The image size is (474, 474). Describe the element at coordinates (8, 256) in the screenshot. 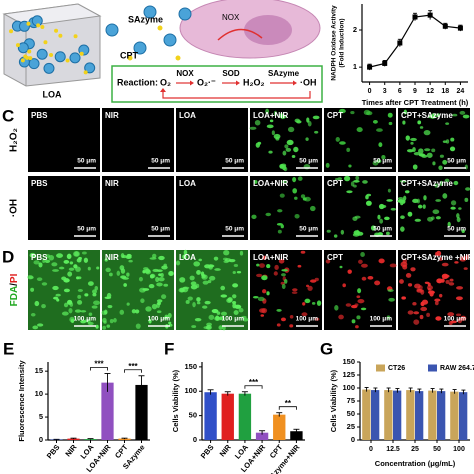

I see `panel-letter: D` at that location.